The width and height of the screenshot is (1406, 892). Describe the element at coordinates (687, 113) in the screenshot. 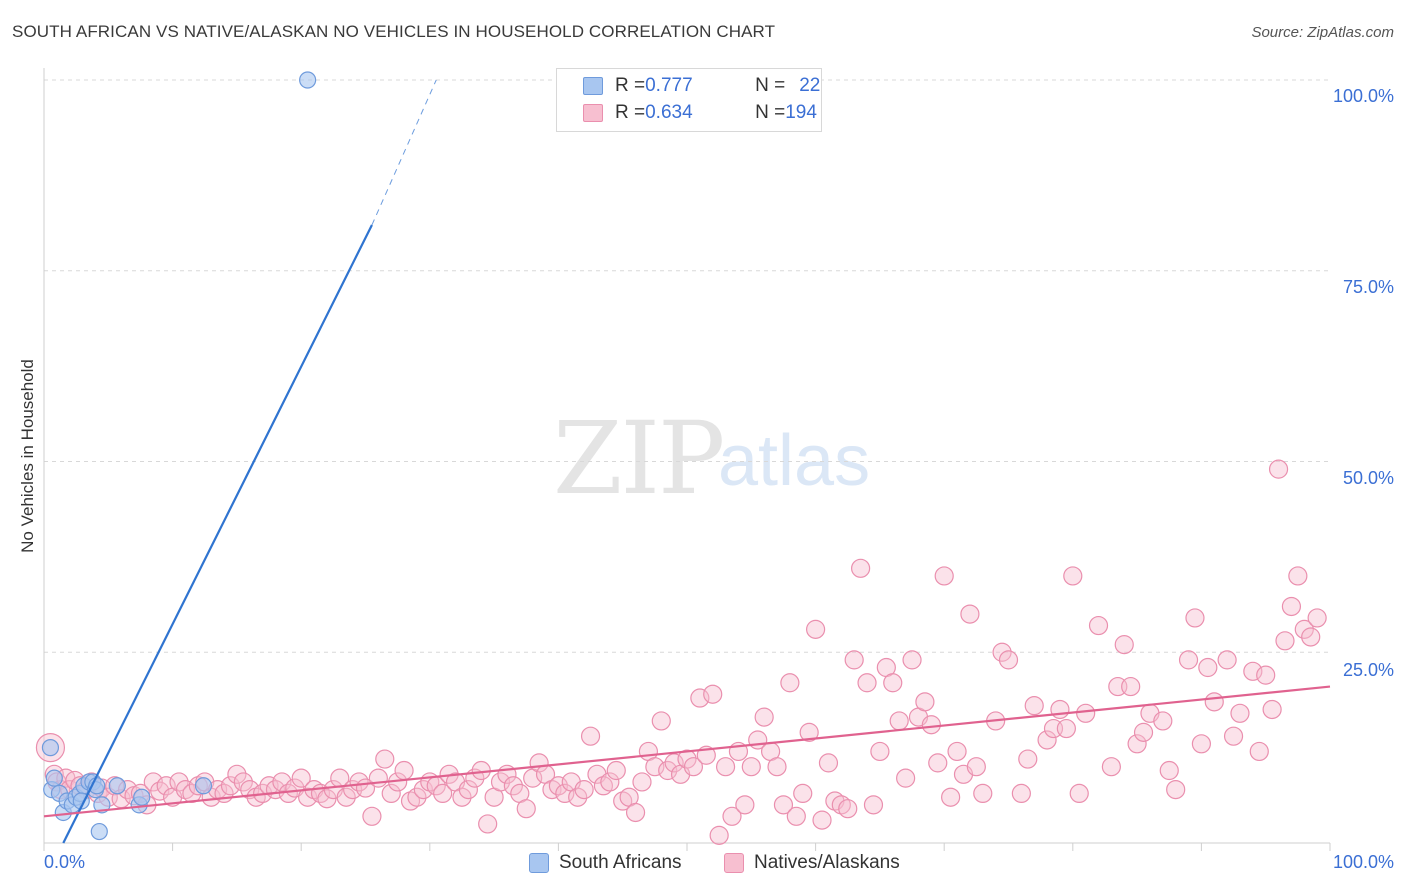

I see `legend-row-natives-alaskans: R = 0.634 N = 194` at that location.